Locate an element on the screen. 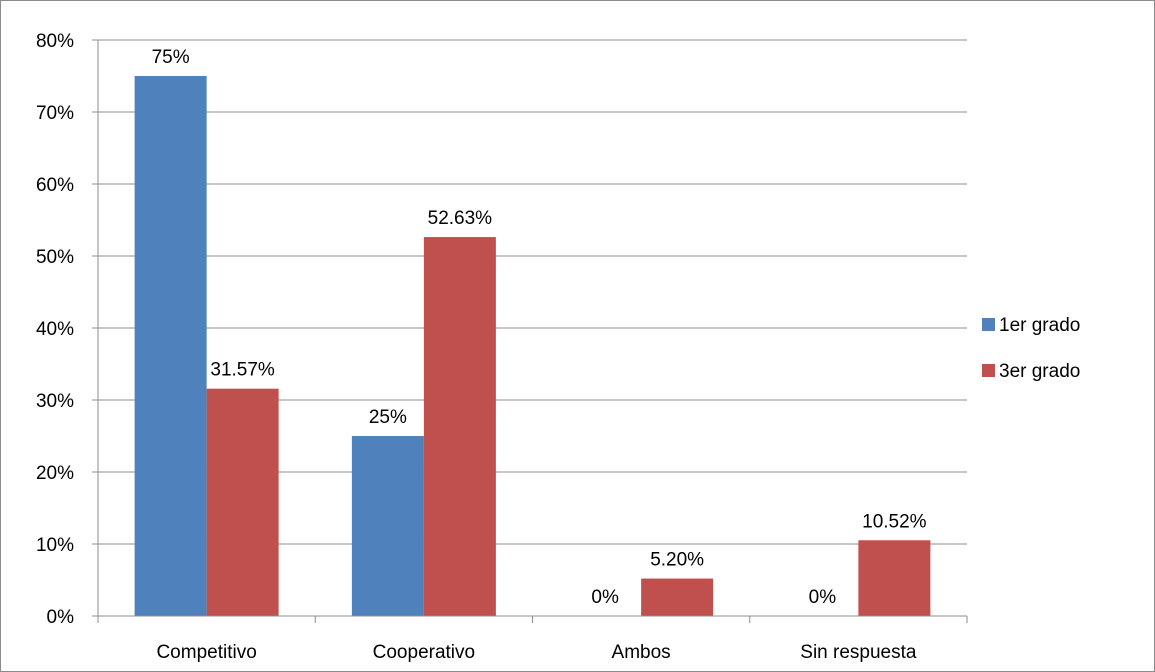  data-label: 5.20% is located at coordinates (677, 560).